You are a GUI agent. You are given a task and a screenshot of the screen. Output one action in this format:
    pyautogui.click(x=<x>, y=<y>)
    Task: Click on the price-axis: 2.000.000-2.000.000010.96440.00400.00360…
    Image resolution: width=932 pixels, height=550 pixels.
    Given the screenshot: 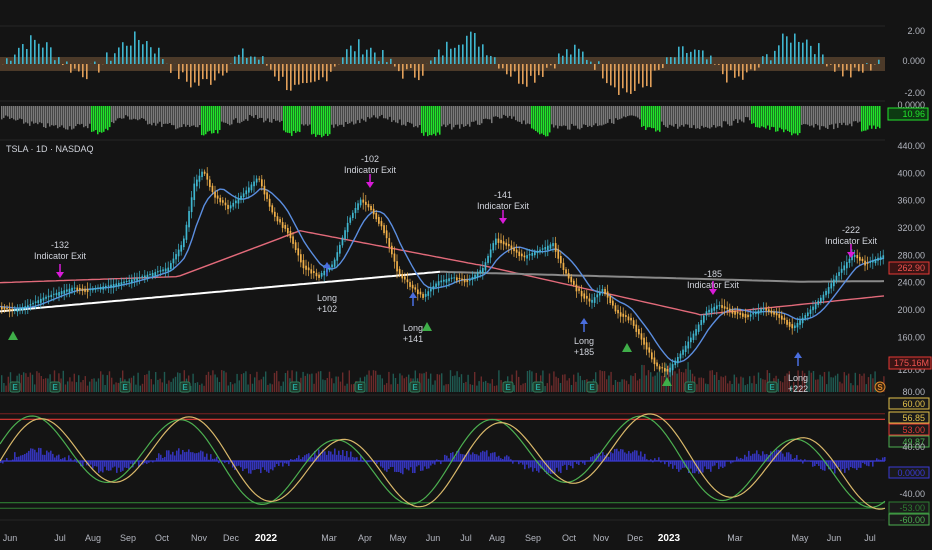 What is the action you would take?
    pyautogui.click(x=909, y=275)
    